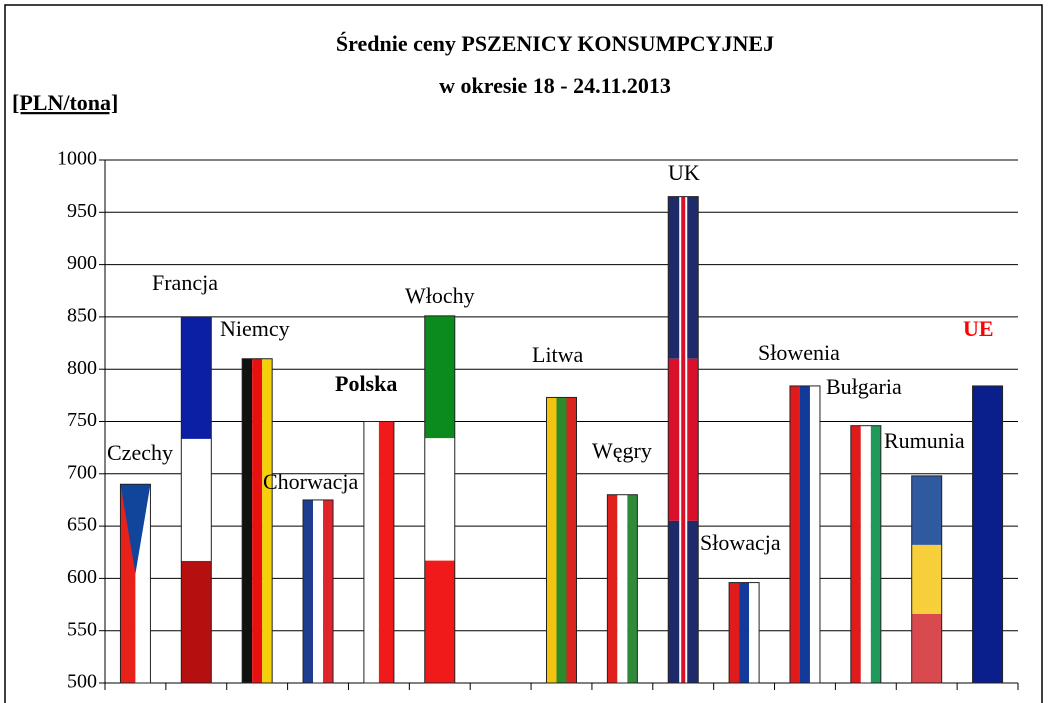 This screenshot has height=703, width=1052. What do you see at coordinates (366, 383) in the screenshot?
I see `data-label: Polska` at bounding box center [366, 383].